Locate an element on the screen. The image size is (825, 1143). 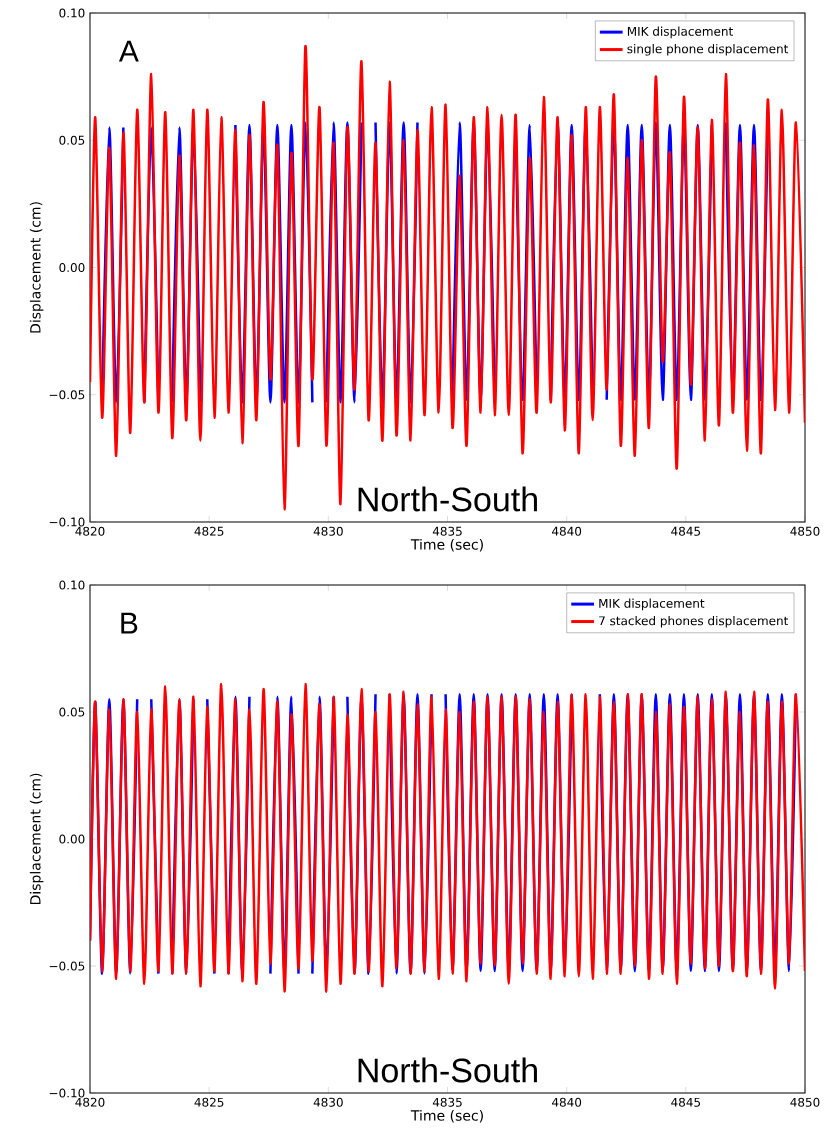
annotation: B is located at coordinates (129, 623).